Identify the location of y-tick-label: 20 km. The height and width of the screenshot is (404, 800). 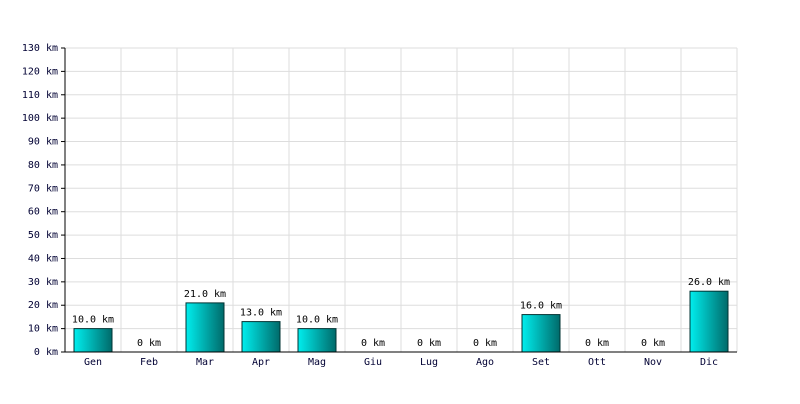
(43, 305).